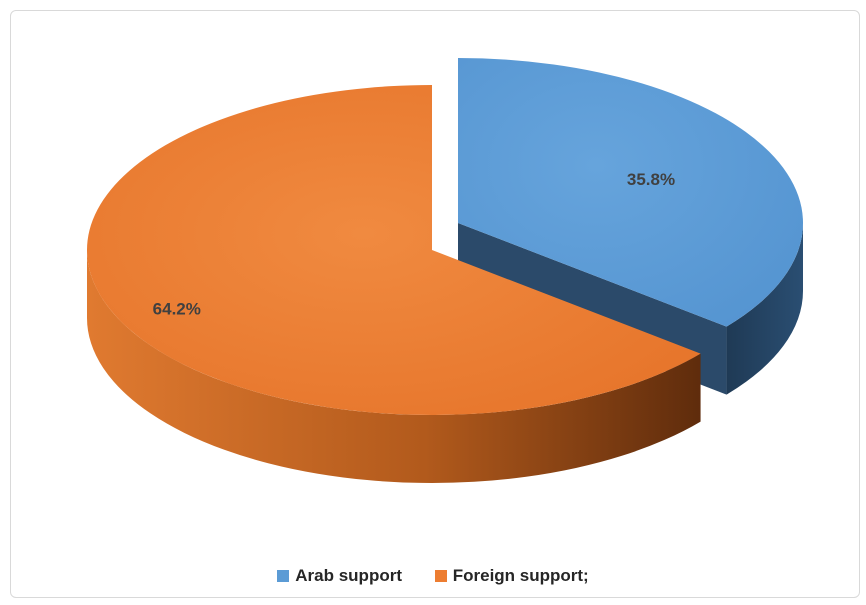 The height and width of the screenshot is (605, 866). What do you see at coordinates (348, 575) in the screenshot?
I see `legend-label-arab-support: Arab support` at bounding box center [348, 575].